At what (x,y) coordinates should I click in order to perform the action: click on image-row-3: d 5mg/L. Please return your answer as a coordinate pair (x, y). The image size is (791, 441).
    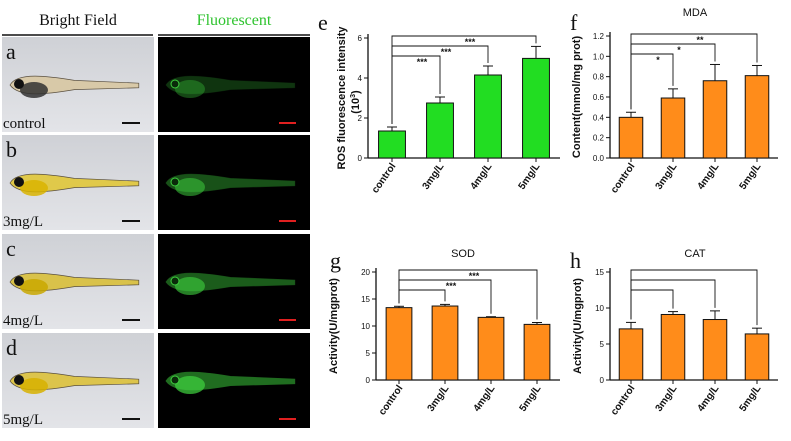
    Looking at the image, I should click on (156, 380).